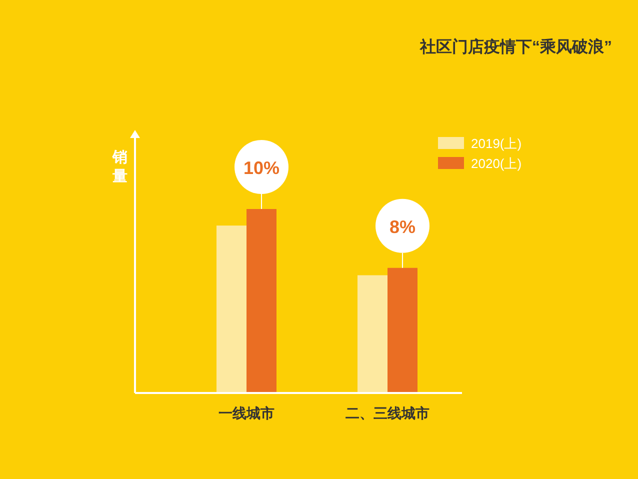 This screenshot has width=638, height=479. I want to click on y-axis-title: 销量, so click(120, 167).